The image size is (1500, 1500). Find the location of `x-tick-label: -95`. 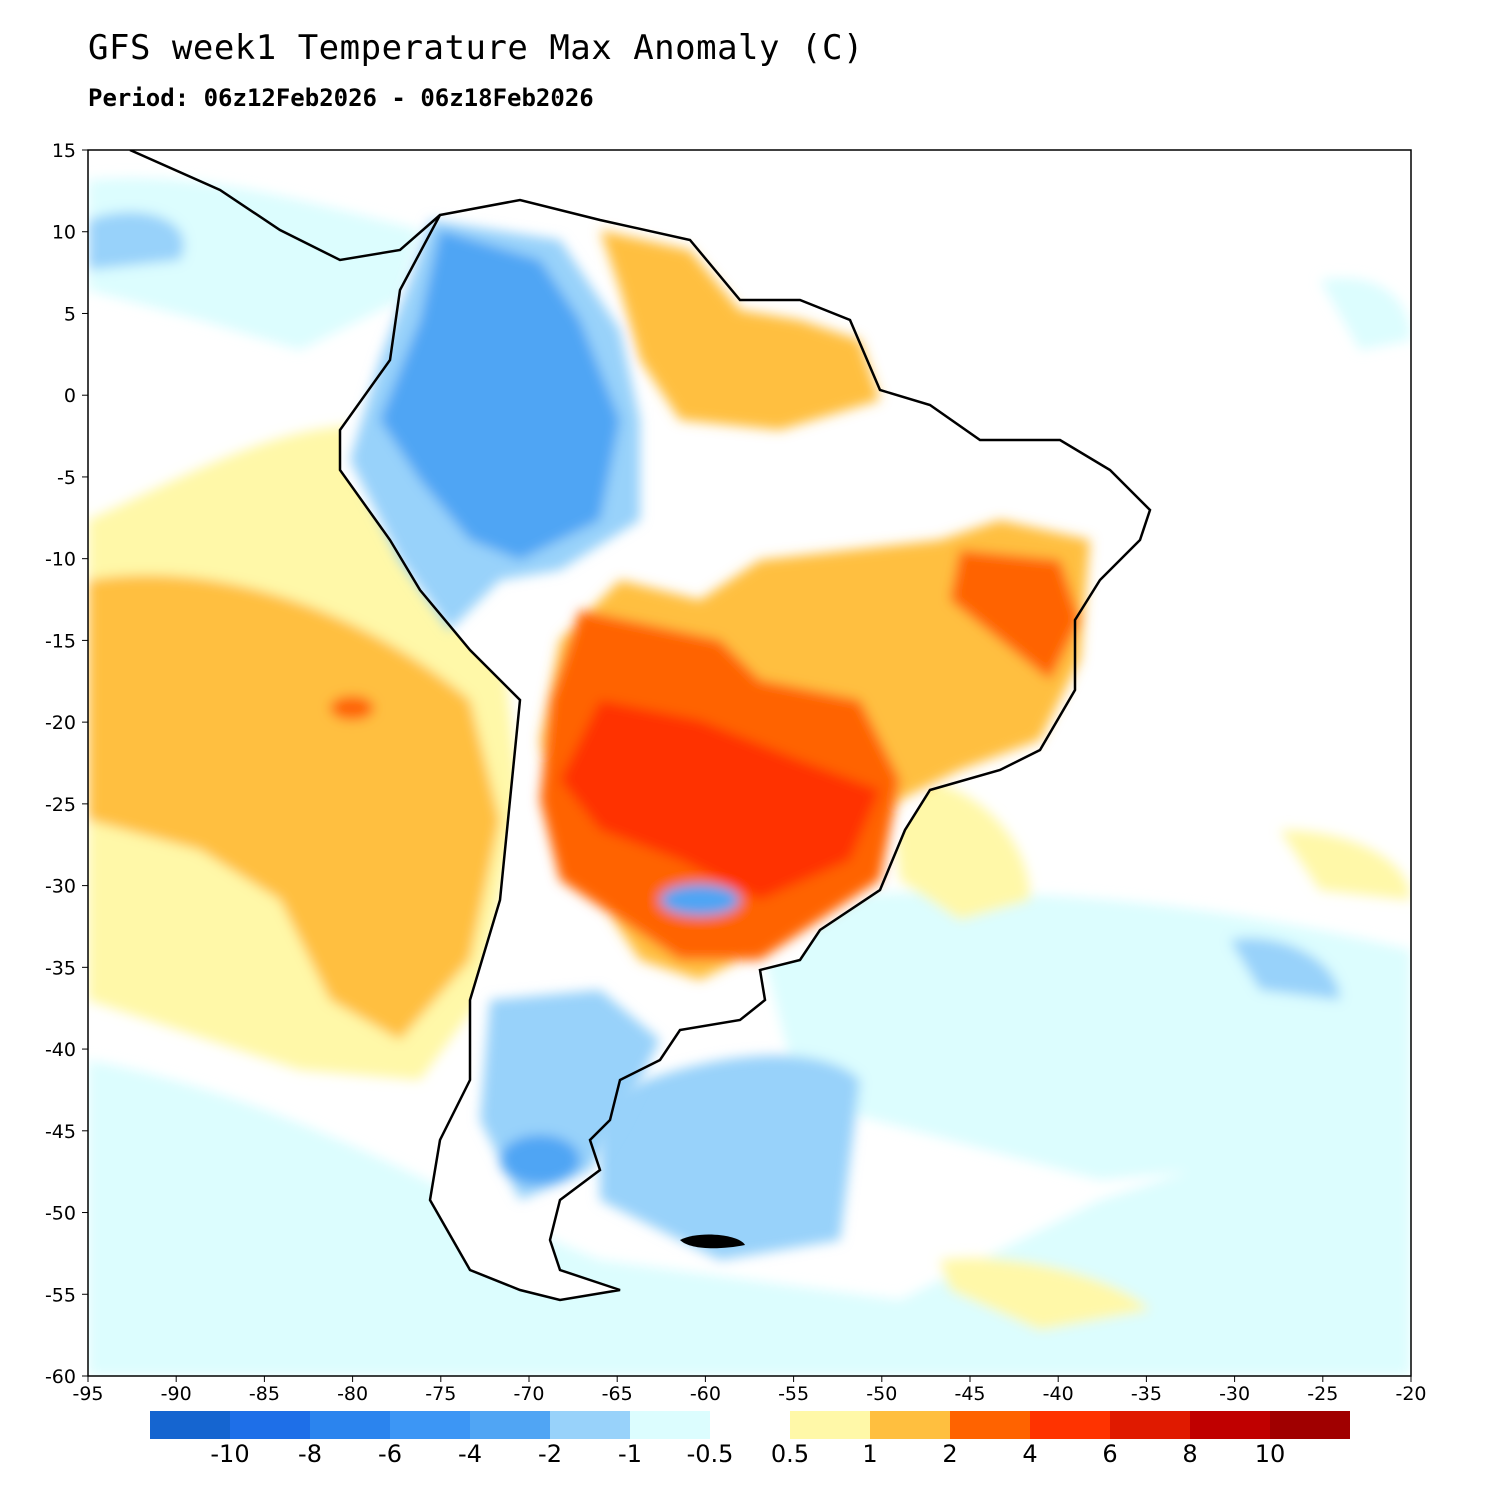

x-tick-label: -95 is located at coordinates (87, 1394).